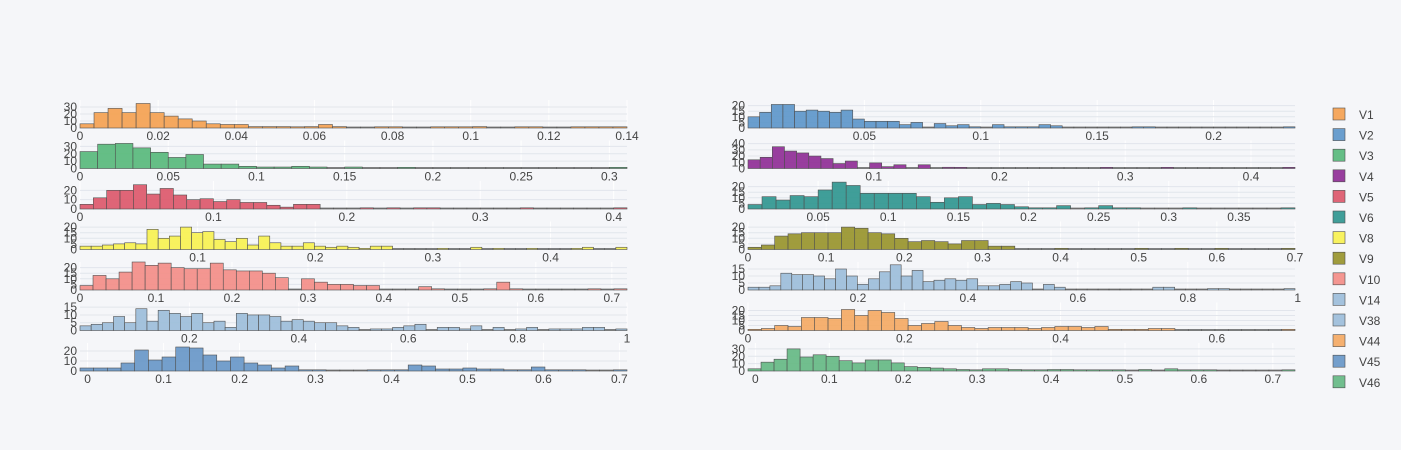 This screenshot has width=1401, height=450. What do you see at coordinates (739, 106) in the screenshot?
I see `y-tick-label: 20` at bounding box center [739, 106].